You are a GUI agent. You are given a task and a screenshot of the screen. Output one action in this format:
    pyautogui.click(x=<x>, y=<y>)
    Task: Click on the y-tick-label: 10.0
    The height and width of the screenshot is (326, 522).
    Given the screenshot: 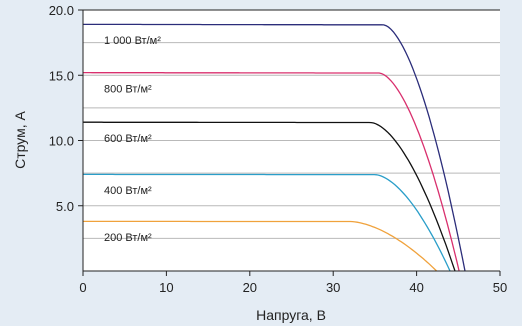 What is the action you would take?
    pyautogui.click(x=61, y=141)
    